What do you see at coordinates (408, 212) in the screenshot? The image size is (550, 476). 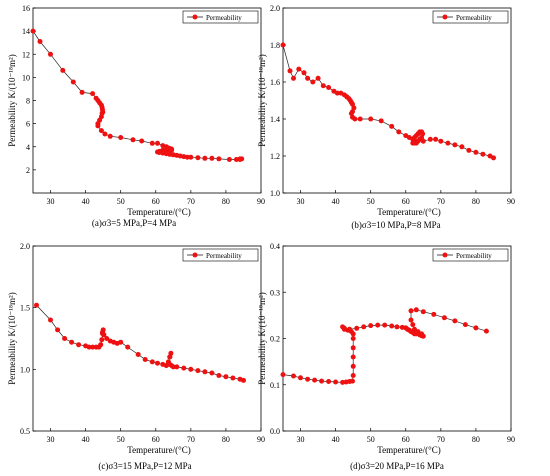 I see `x-axis-label: Temperature/(°C)` at bounding box center [408, 212].